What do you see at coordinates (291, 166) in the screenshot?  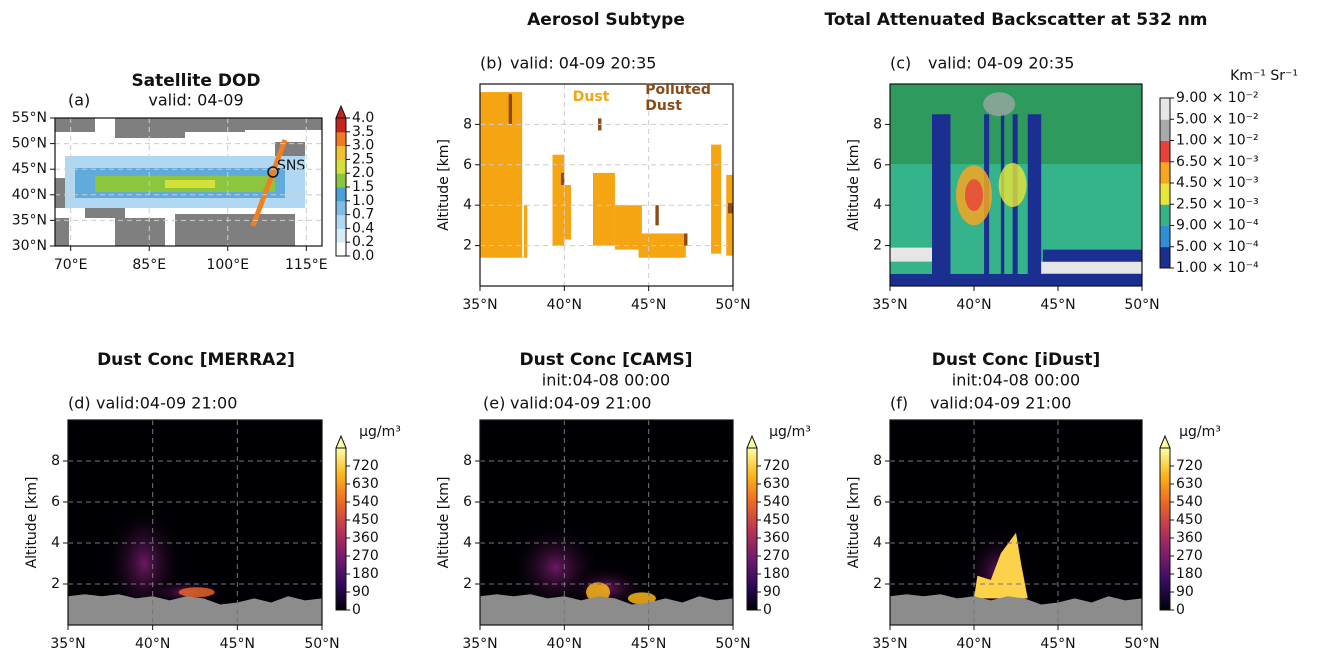 I see `annotation: SNS` at bounding box center [291, 166].